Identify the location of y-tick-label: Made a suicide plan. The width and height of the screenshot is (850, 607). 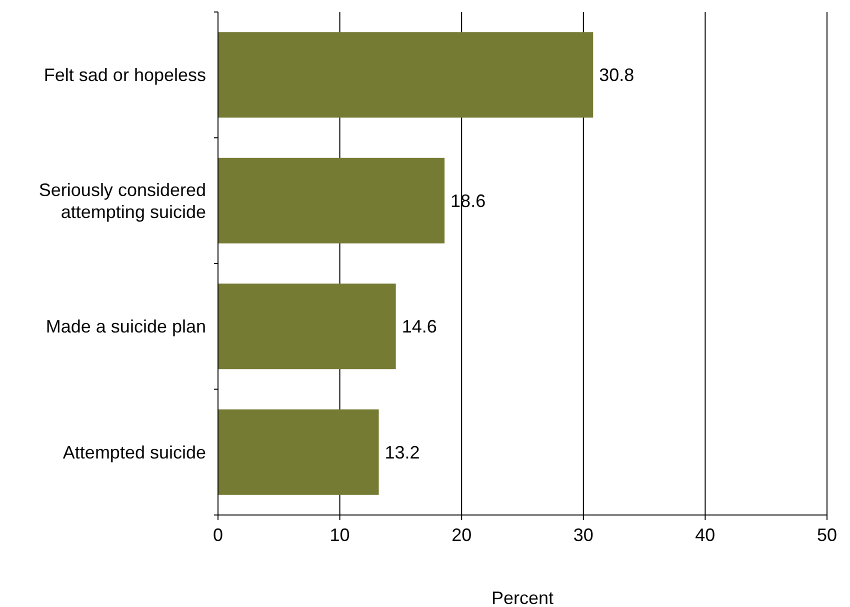
(126, 326).